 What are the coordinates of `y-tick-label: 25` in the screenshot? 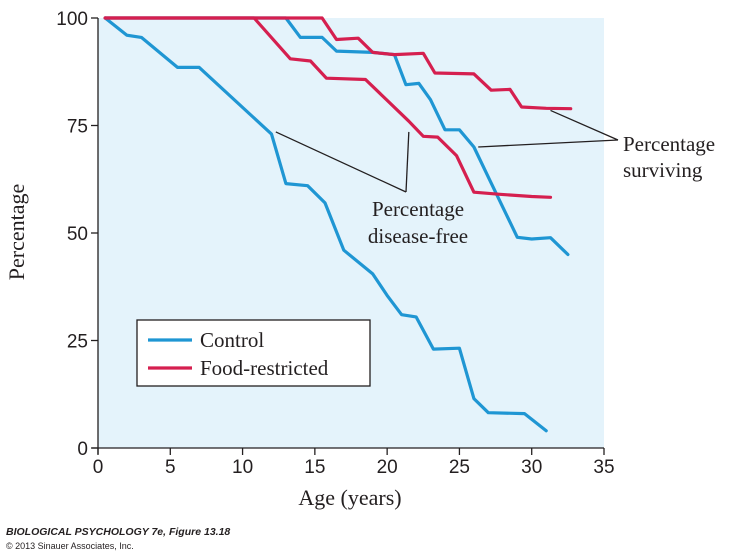 It's located at (77, 342).